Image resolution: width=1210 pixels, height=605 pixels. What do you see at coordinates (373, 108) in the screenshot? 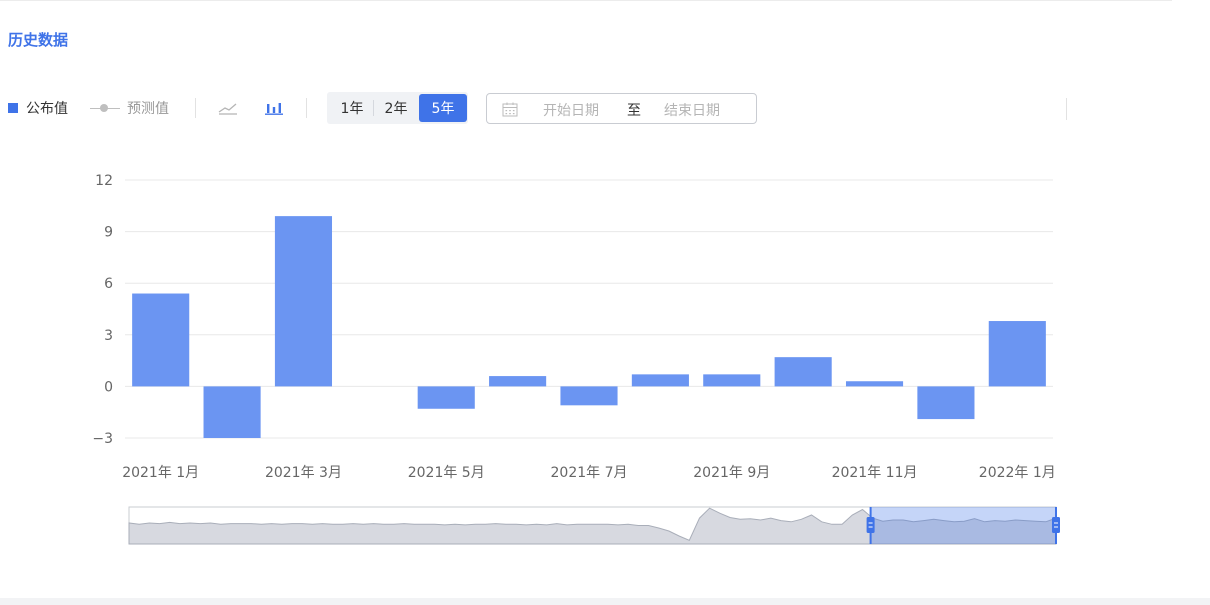
I see `range-divider` at bounding box center [373, 108].